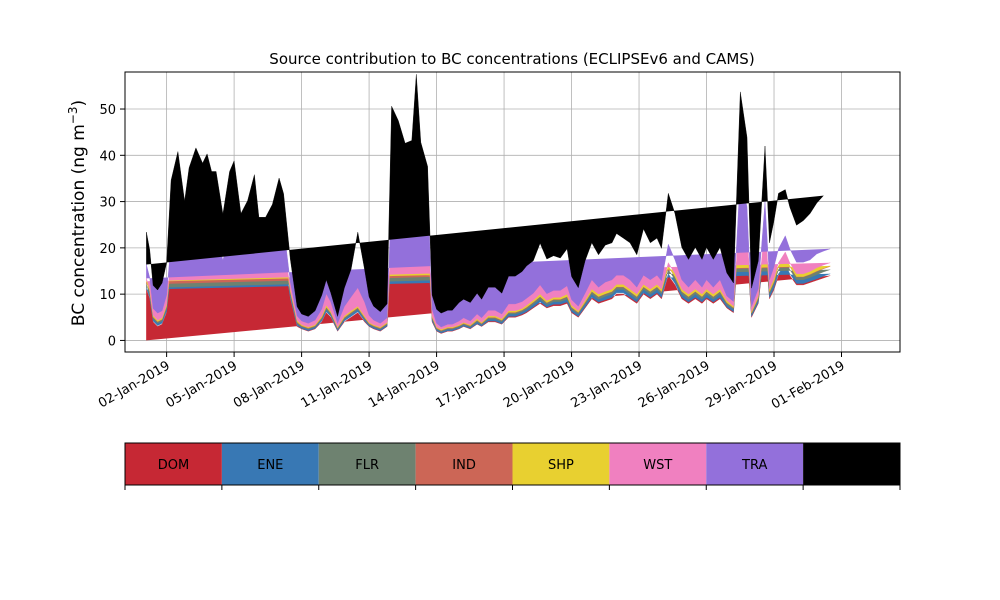 This screenshot has width=1000, height=600. I want to click on y-tick-label: 20, so click(107, 249).